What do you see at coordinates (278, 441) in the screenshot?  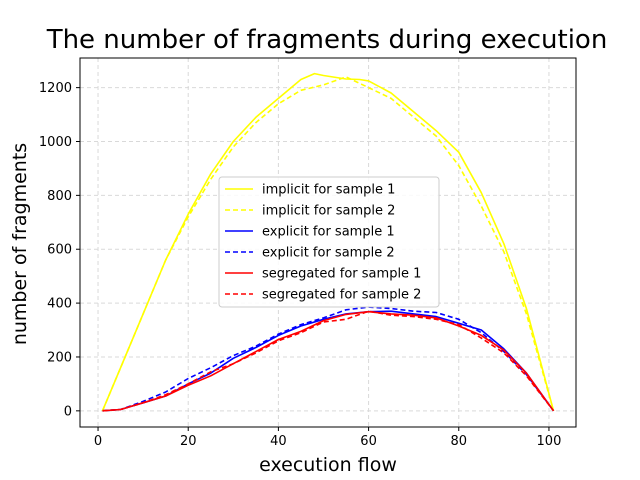 I see `x-tick-label: 40` at bounding box center [278, 441].